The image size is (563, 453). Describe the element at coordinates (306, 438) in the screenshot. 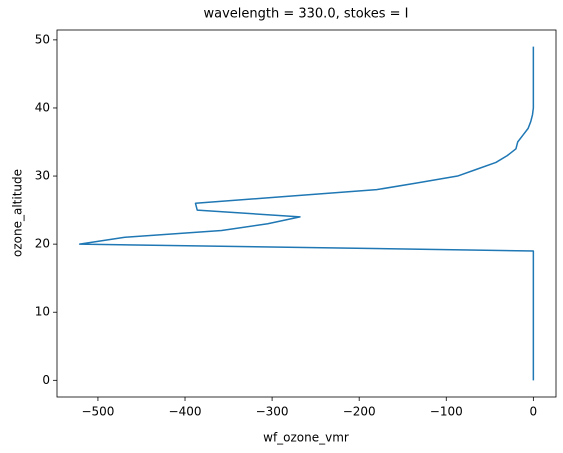

I see `x-axis-label: wf_ozone_vmr` at that location.